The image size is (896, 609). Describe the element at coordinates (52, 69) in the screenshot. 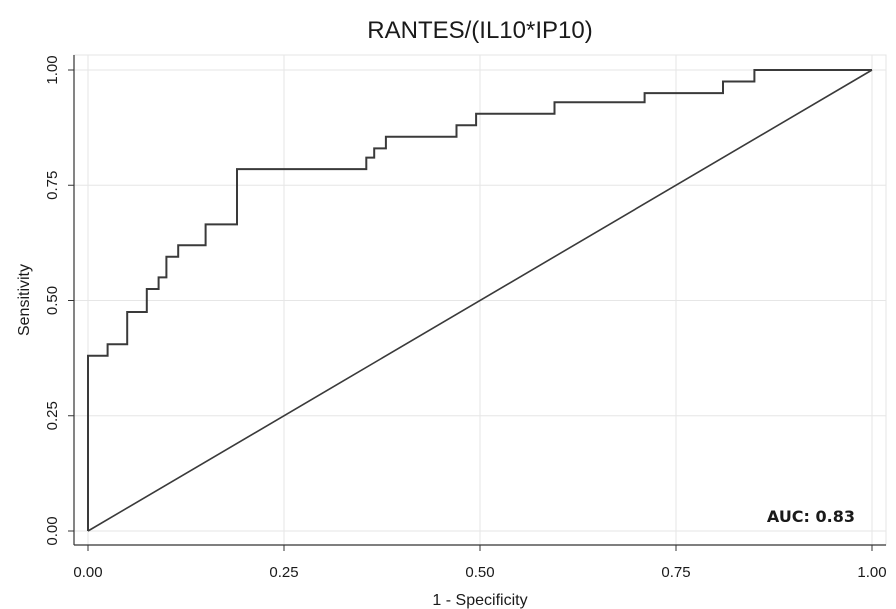

I see `y-tick-label: 1.00` at that location.